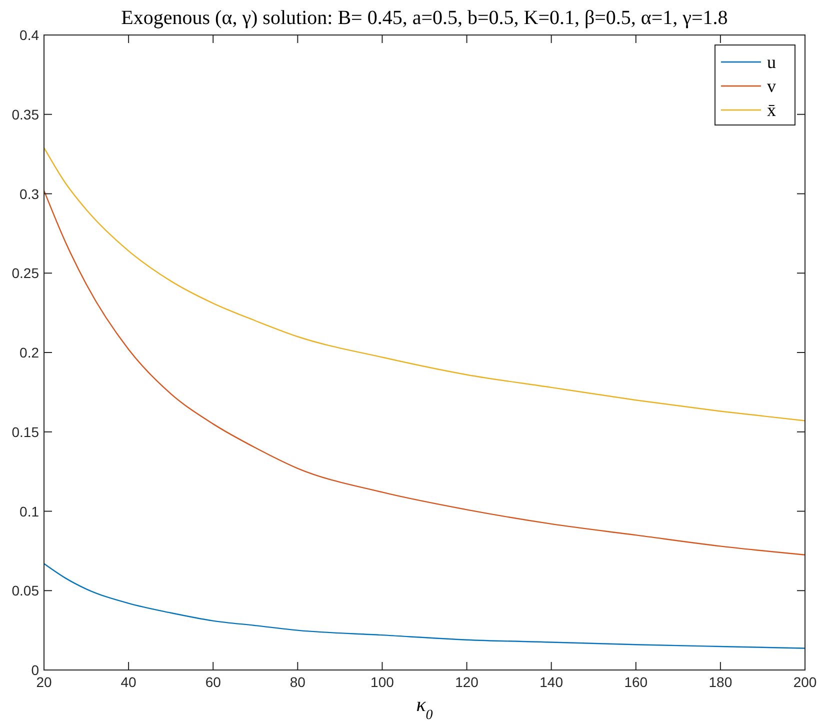  What do you see at coordinates (213, 682) in the screenshot?
I see `x-tick-label: 60` at bounding box center [213, 682].